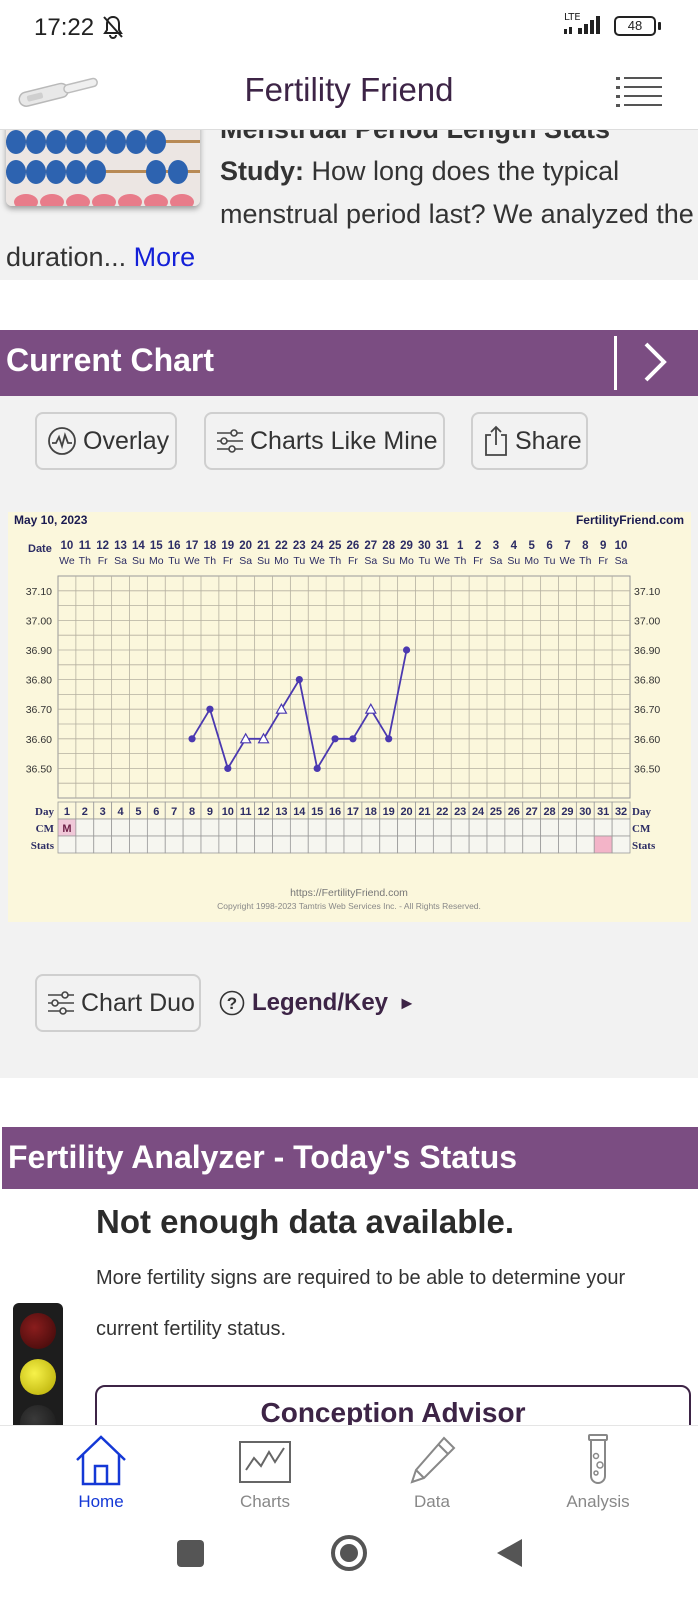 Image resolution: width=698 pixels, height=1600 pixels. Describe the element at coordinates (349, 1553) in the screenshot. I see `home-button-icon` at that location.